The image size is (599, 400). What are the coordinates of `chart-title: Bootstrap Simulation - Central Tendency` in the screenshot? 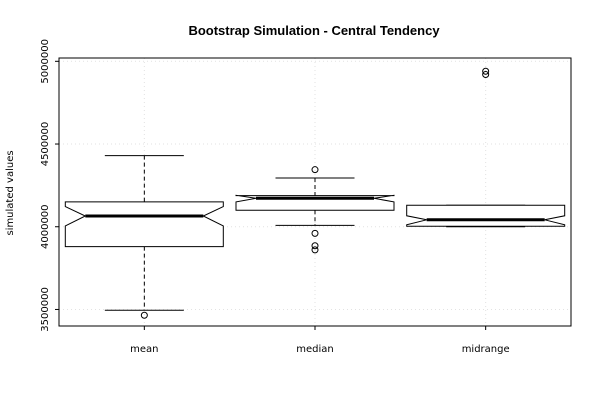 It's located at (314, 30).